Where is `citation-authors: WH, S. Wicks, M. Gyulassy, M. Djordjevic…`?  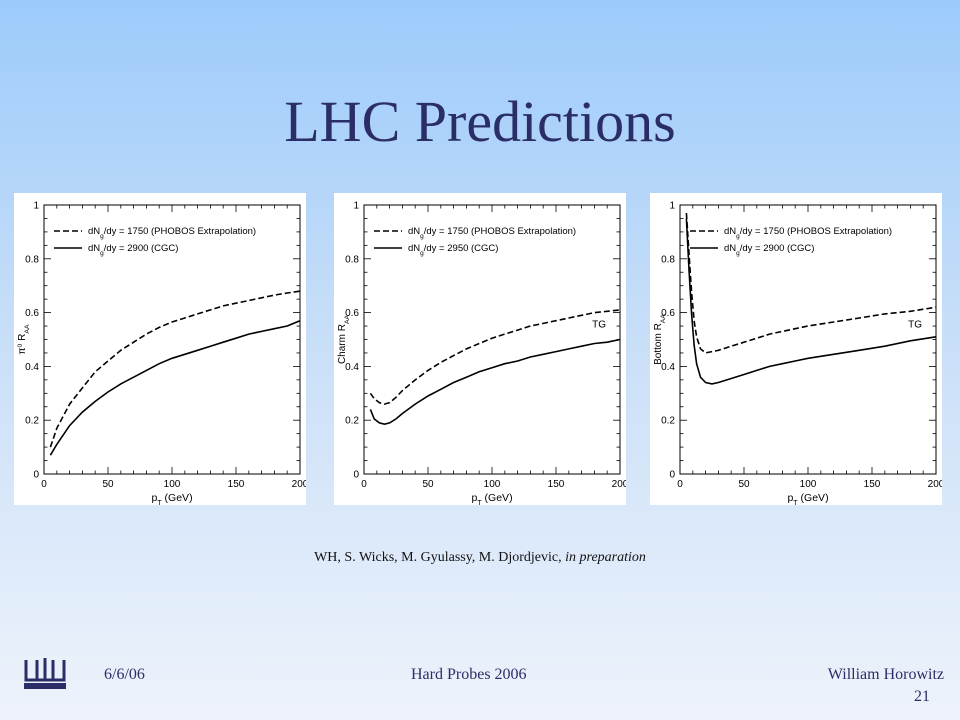 citation-authors: WH, S. Wicks, M. Gyulassy, M. Djordjevic… is located at coordinates (440, 557).